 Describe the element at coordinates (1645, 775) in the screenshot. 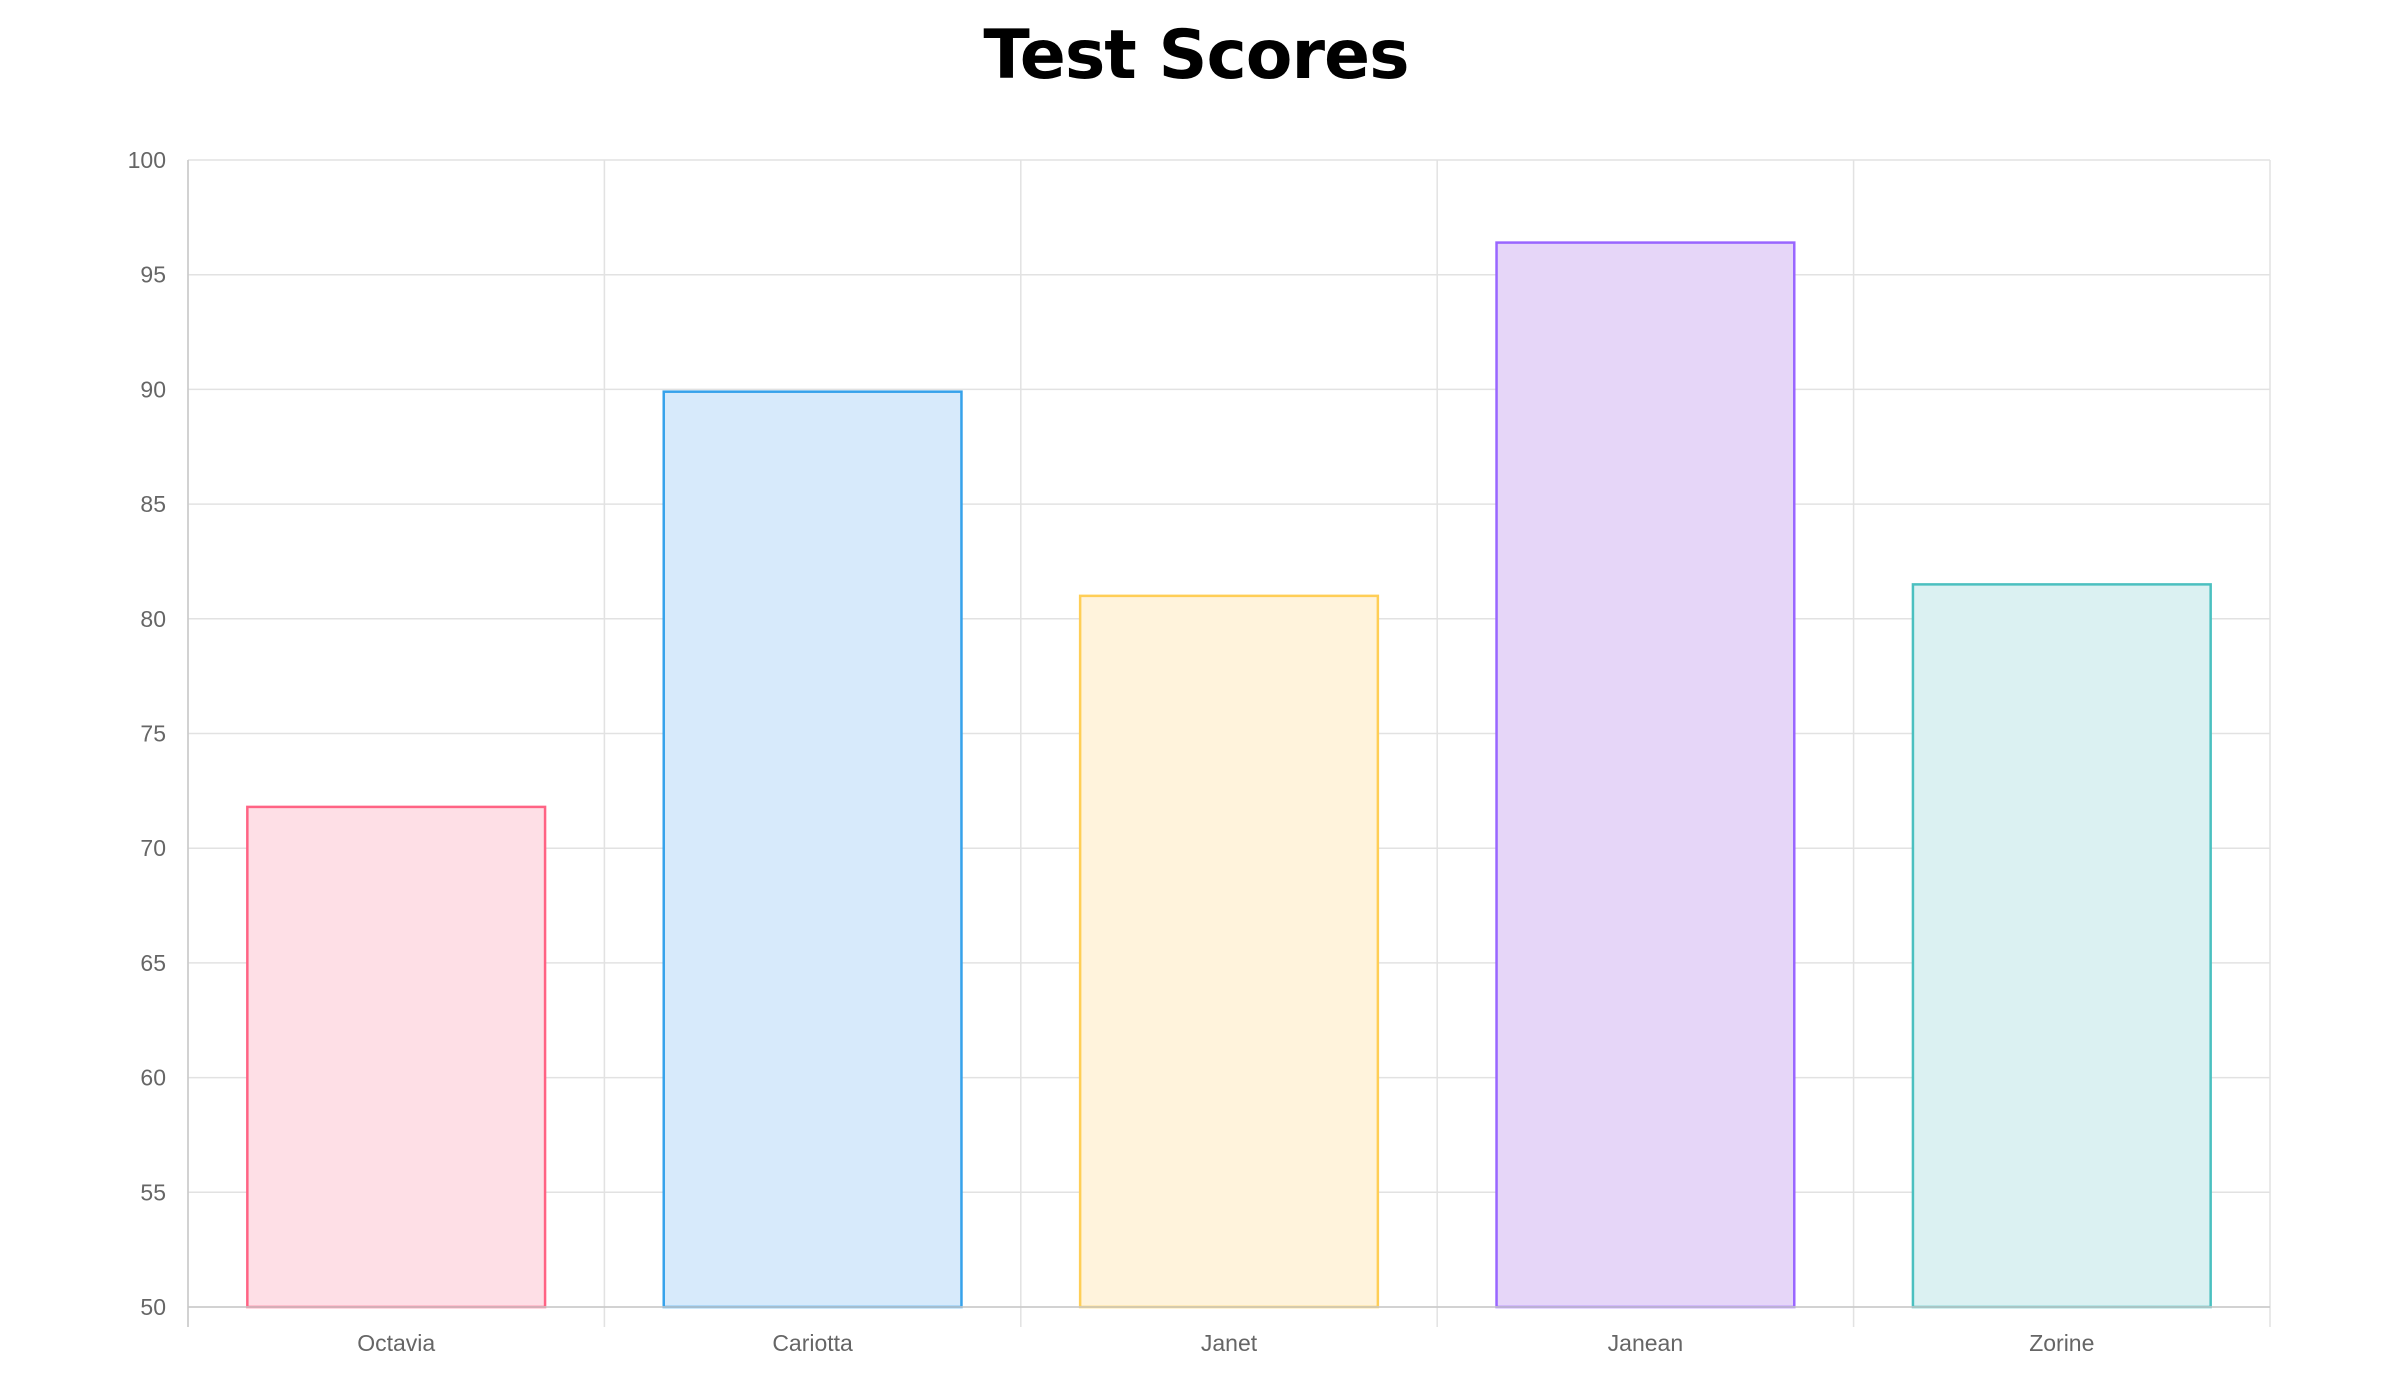

I see `bar-janean` at that location.